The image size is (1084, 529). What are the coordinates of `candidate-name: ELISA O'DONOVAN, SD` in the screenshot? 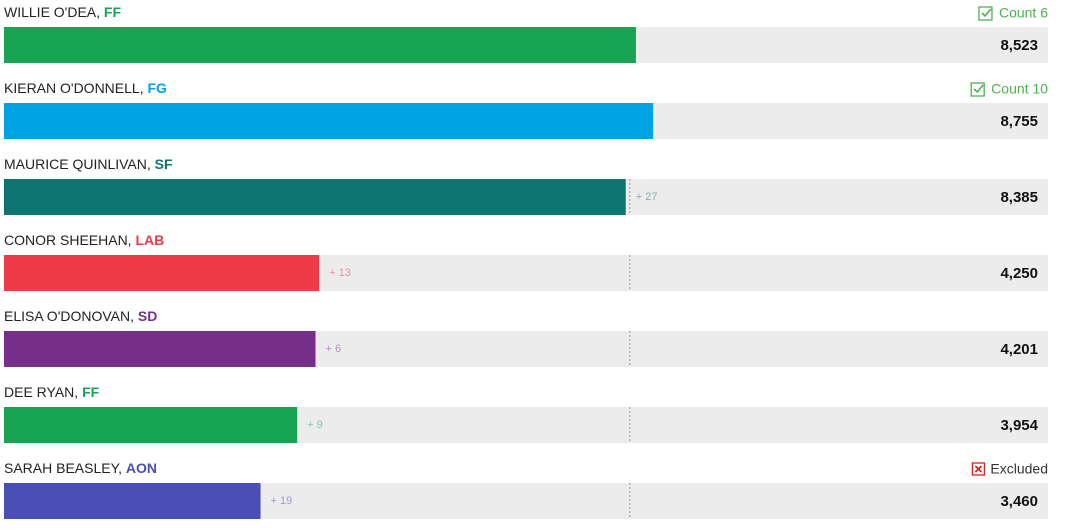 It's located at (80, 316).